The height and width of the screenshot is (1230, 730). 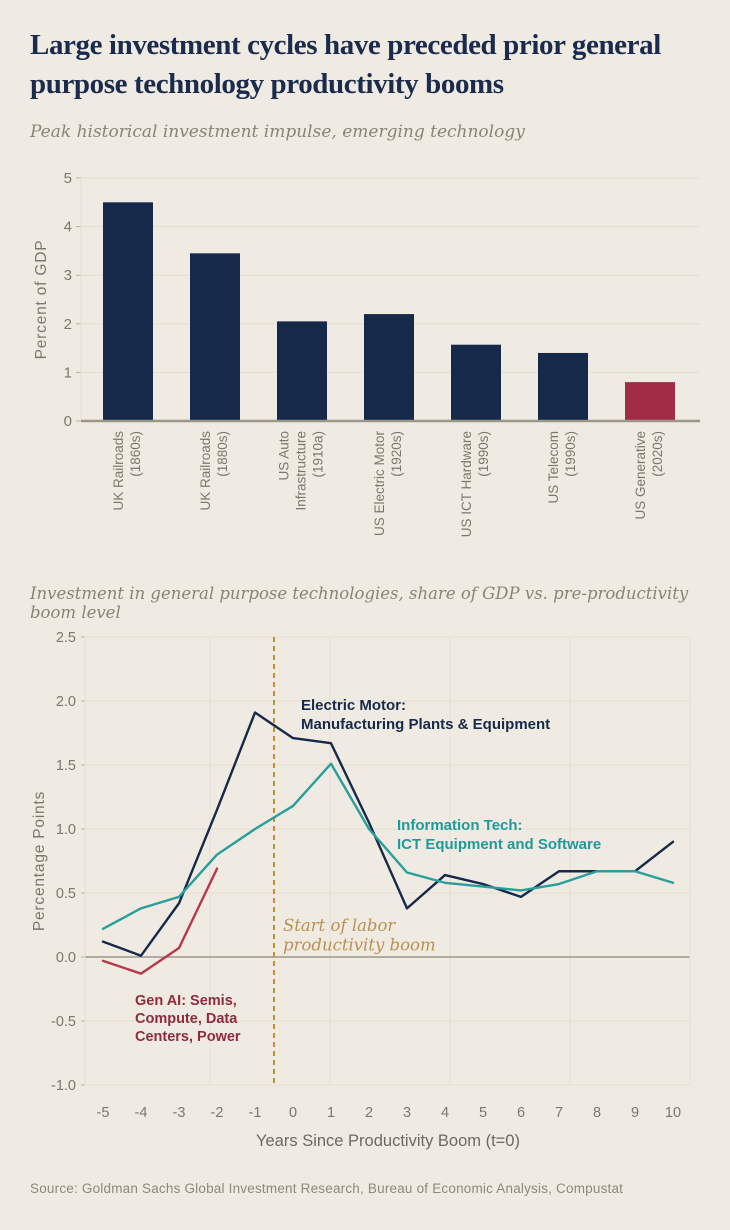 I want to click on gen-ai-line, so click(x=160, y=921).